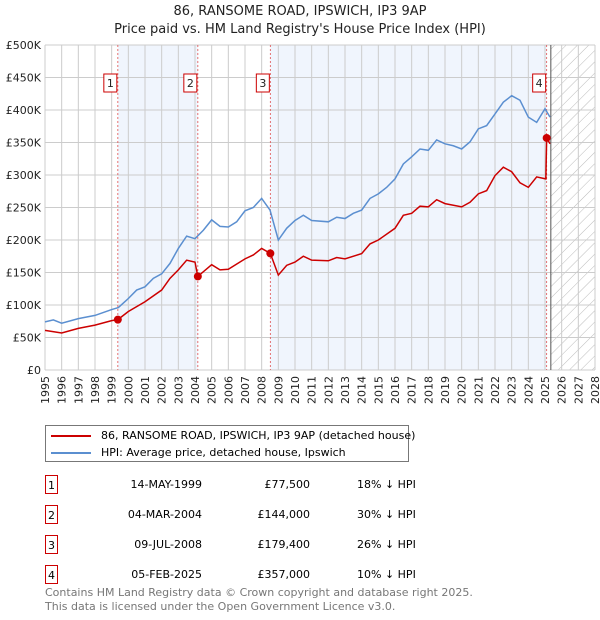 The width and height of the screenshot is (600, 620). I want to click on sale-label-number: 3, so click(262, 83).